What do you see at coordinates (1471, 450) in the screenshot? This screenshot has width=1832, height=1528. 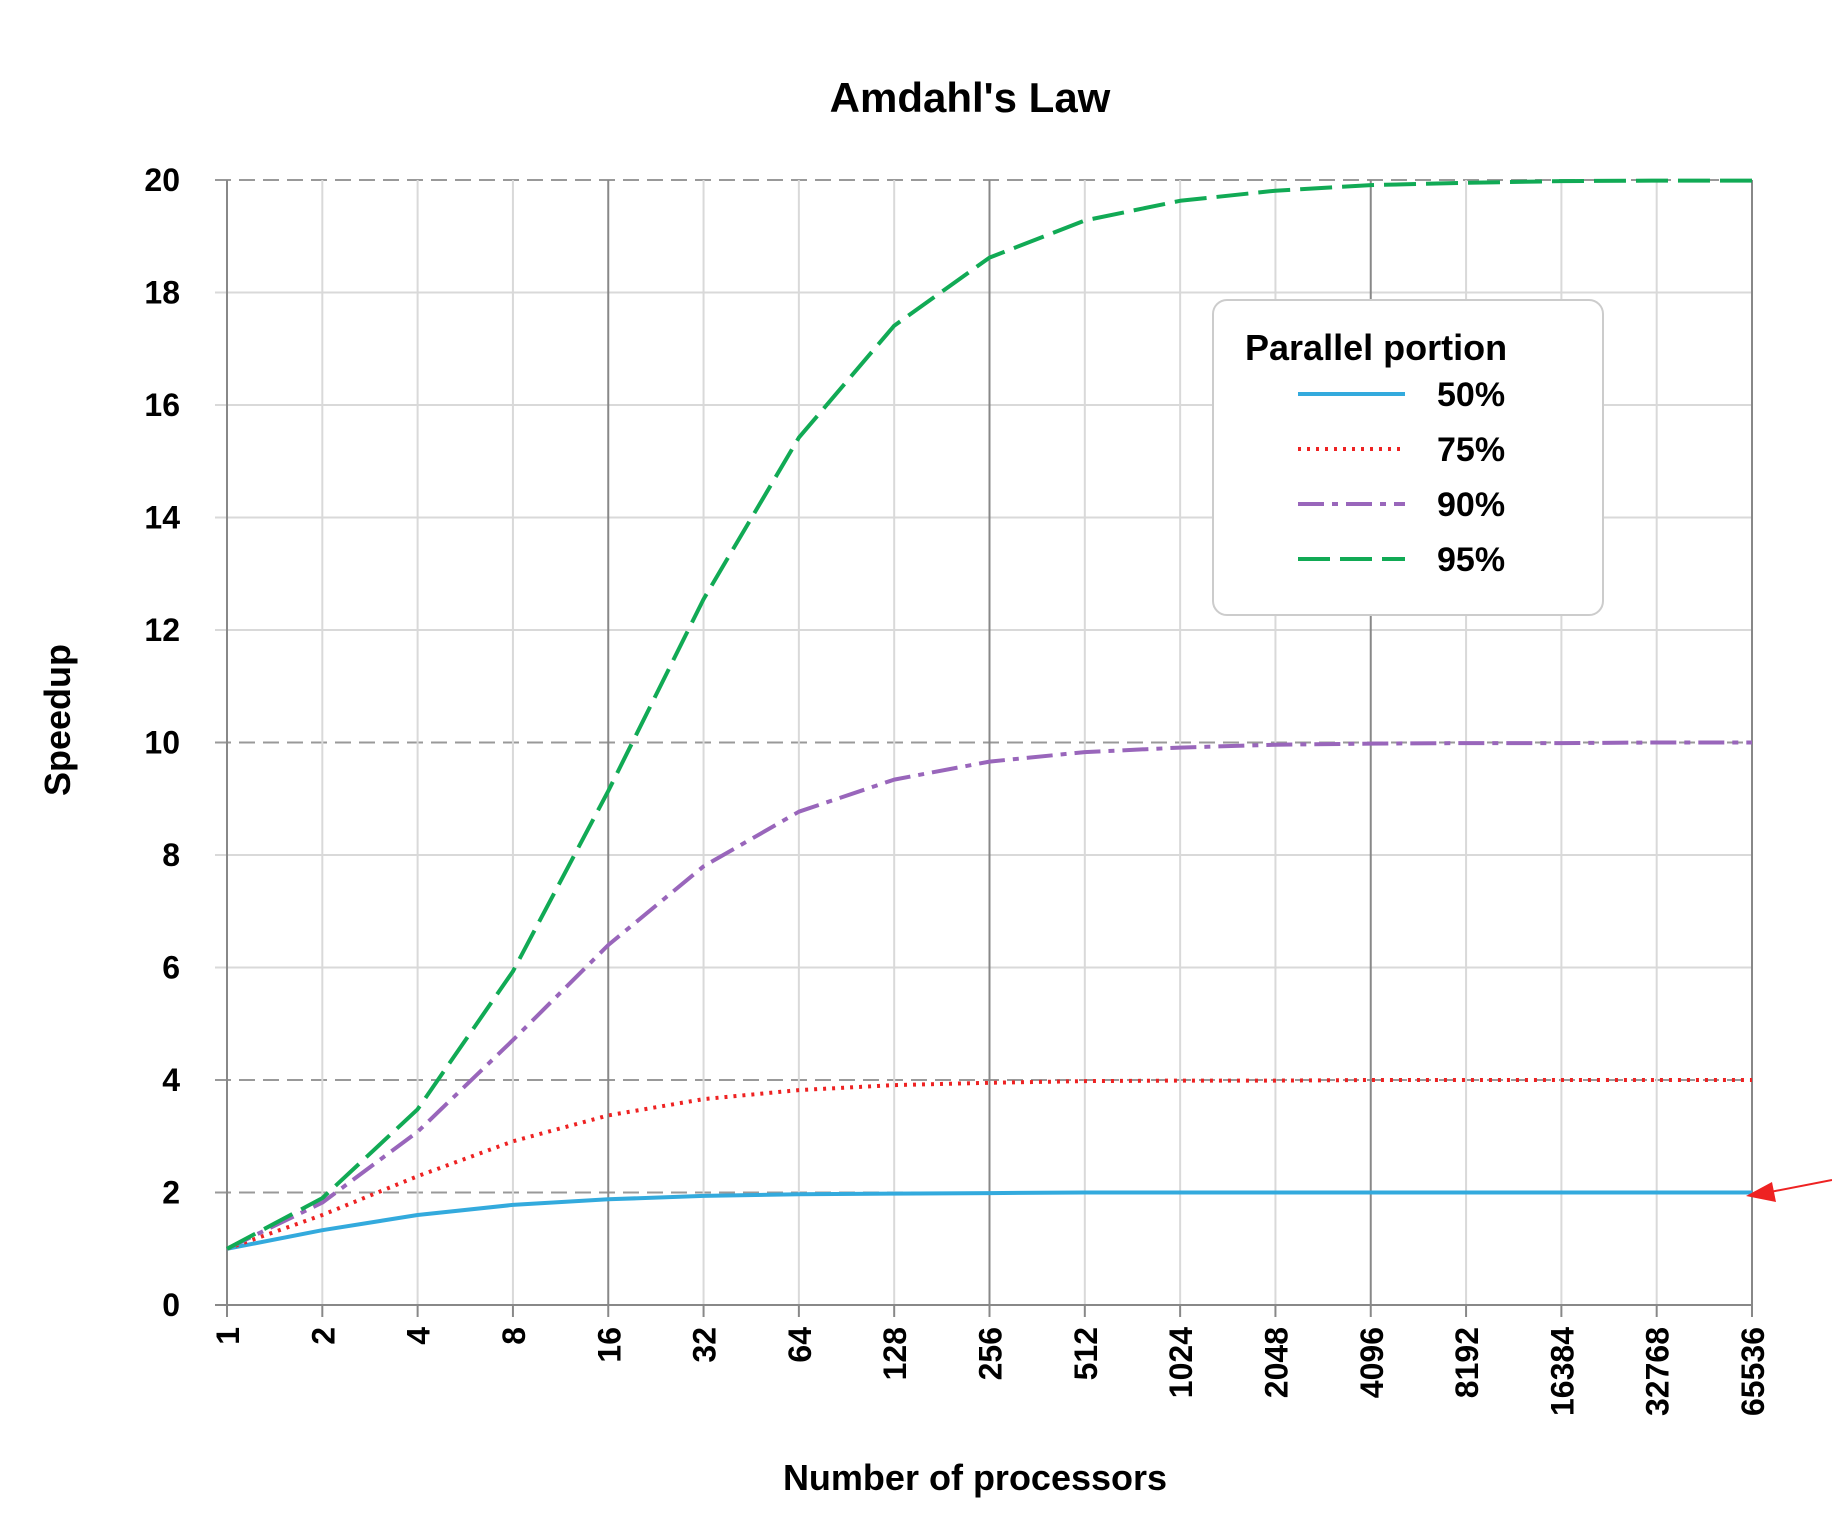 I see `legend-label: 75%` at bounding box center [1471, 450].